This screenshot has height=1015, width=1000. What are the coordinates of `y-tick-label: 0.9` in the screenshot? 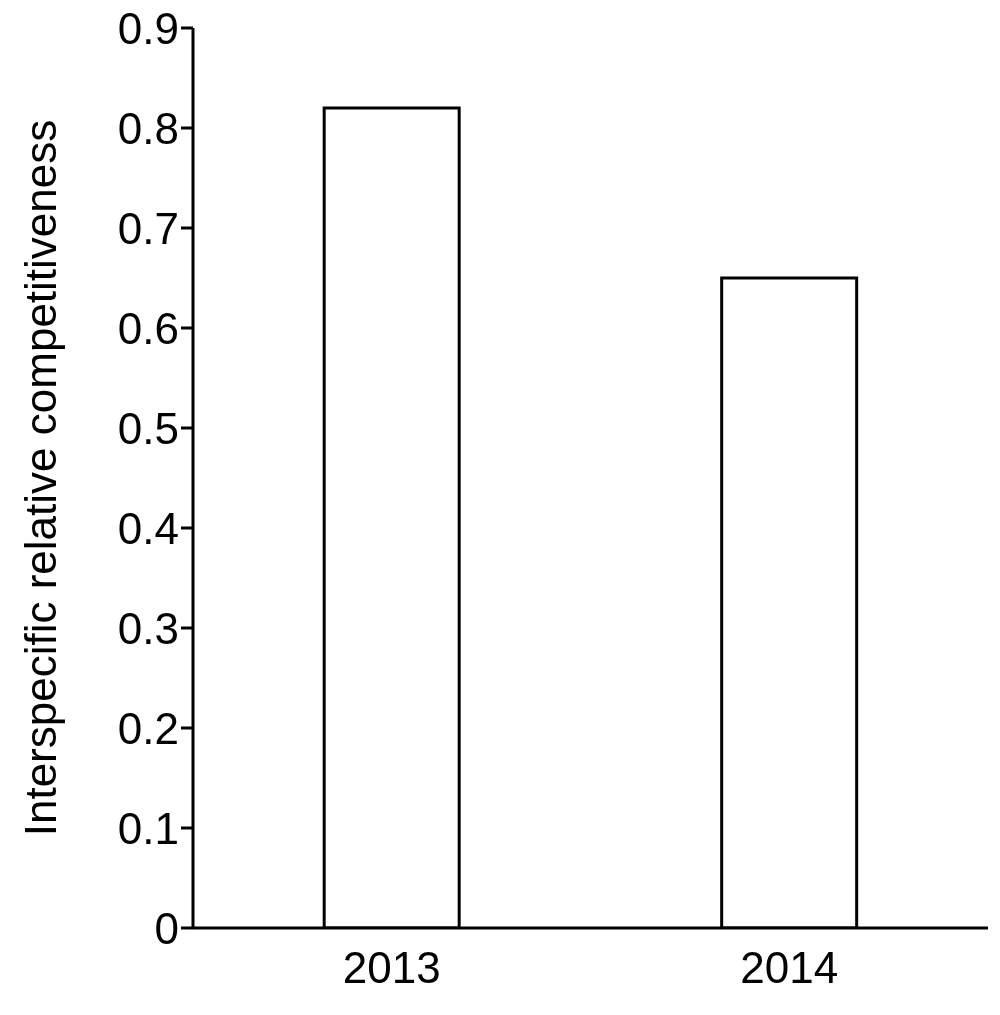 It's located at (148, 28).